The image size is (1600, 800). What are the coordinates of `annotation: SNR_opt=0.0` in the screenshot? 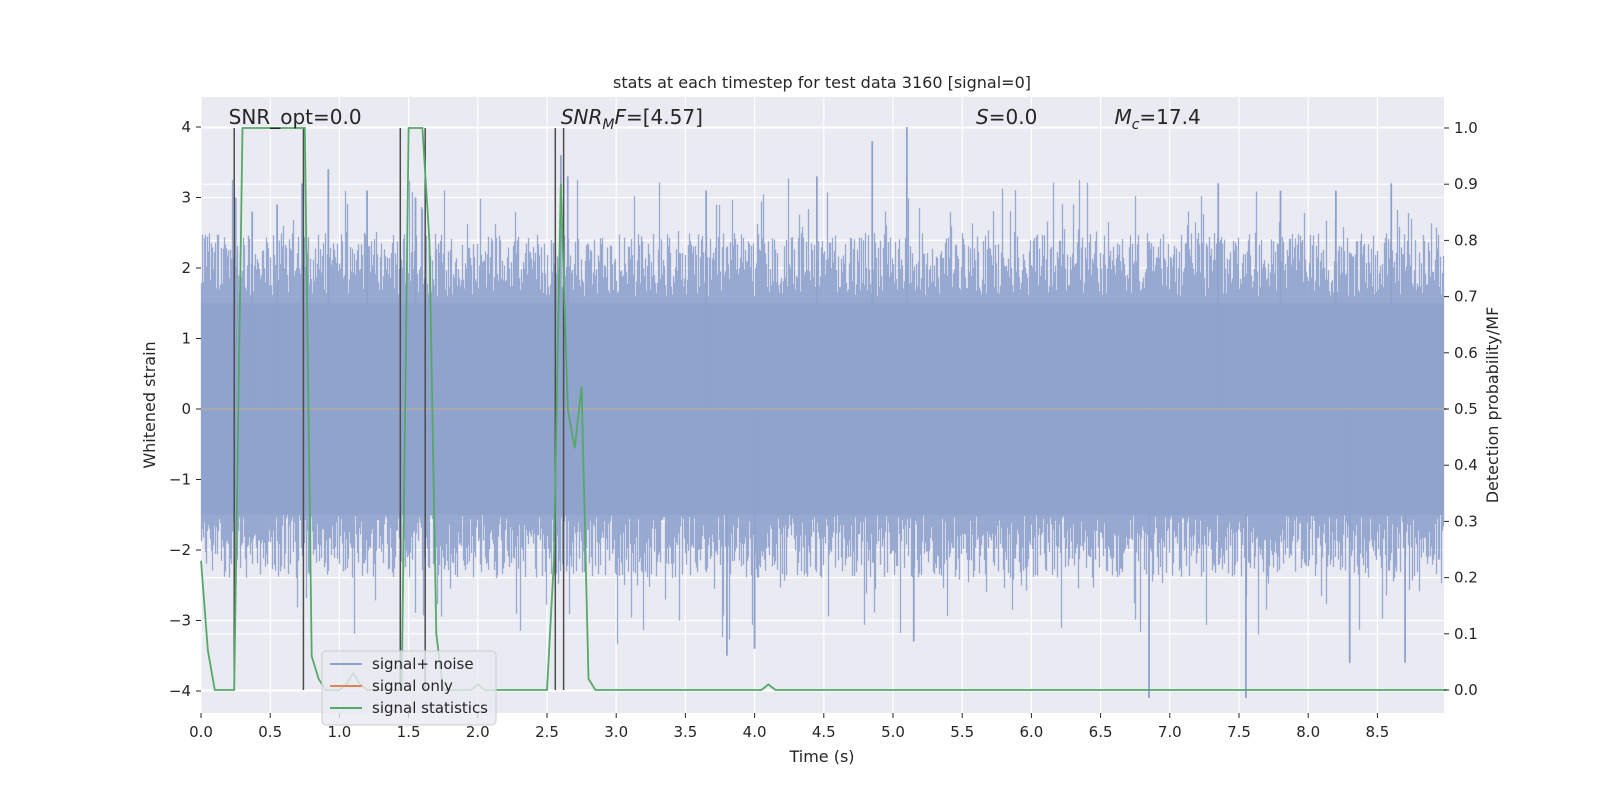 It's located at (295, 117).